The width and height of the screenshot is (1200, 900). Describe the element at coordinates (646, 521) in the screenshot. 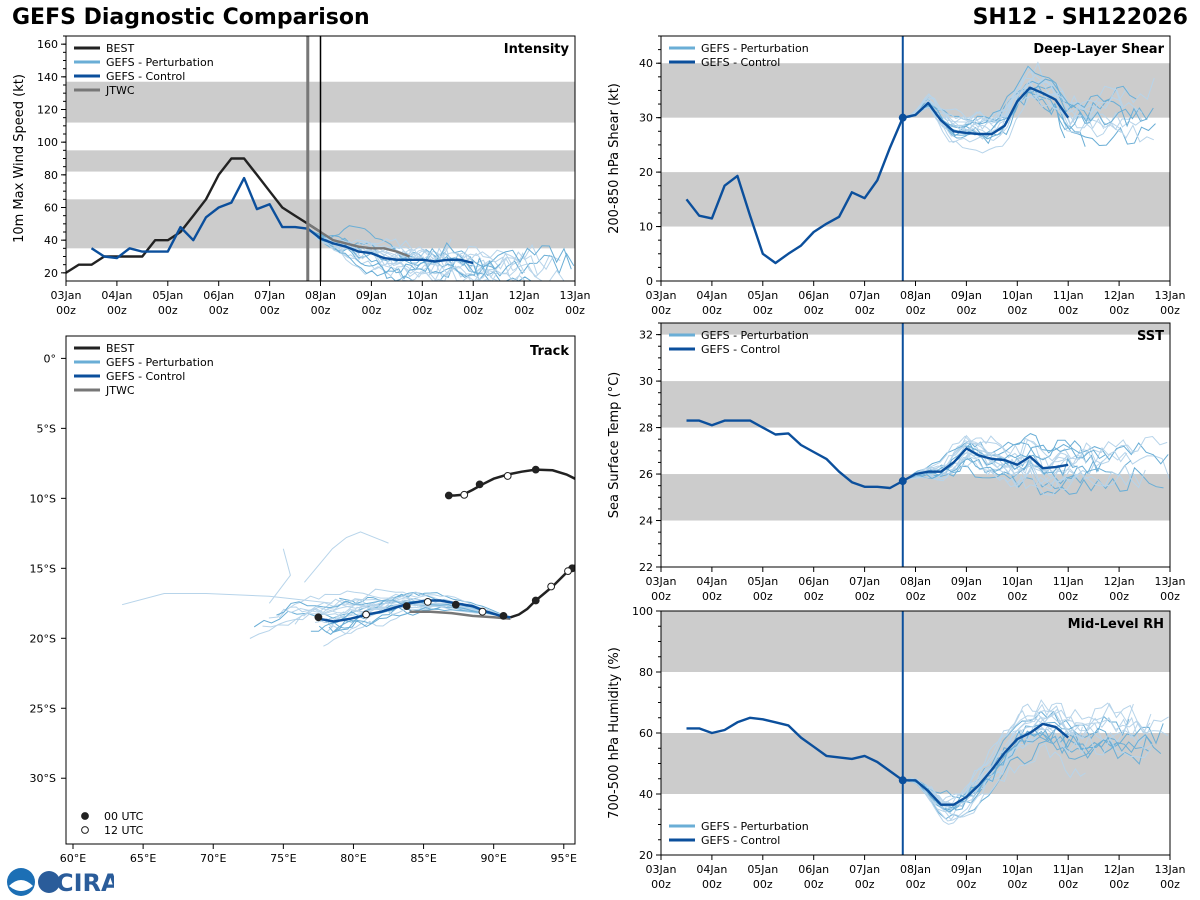

I see `y-tick-label: 24` at that location.